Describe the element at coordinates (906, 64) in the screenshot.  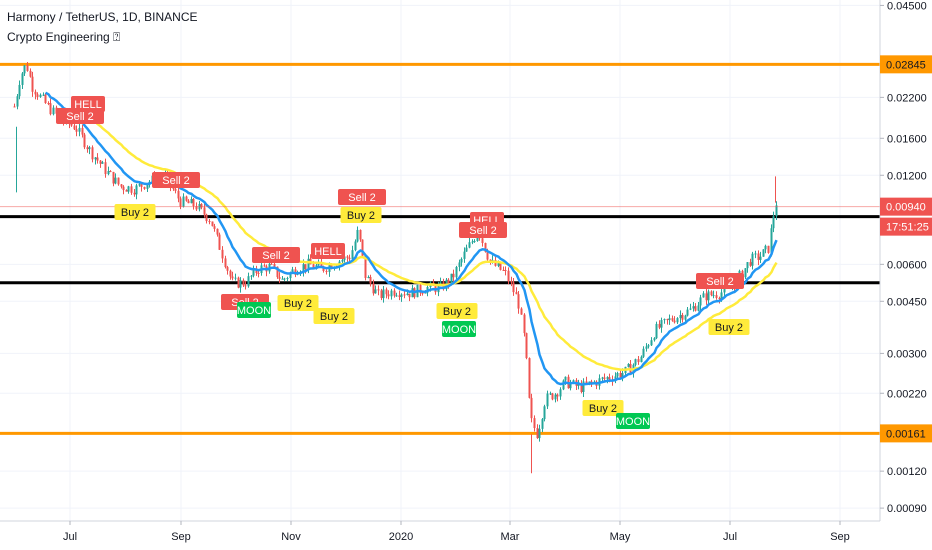
I see `level-price-tag` at that location.